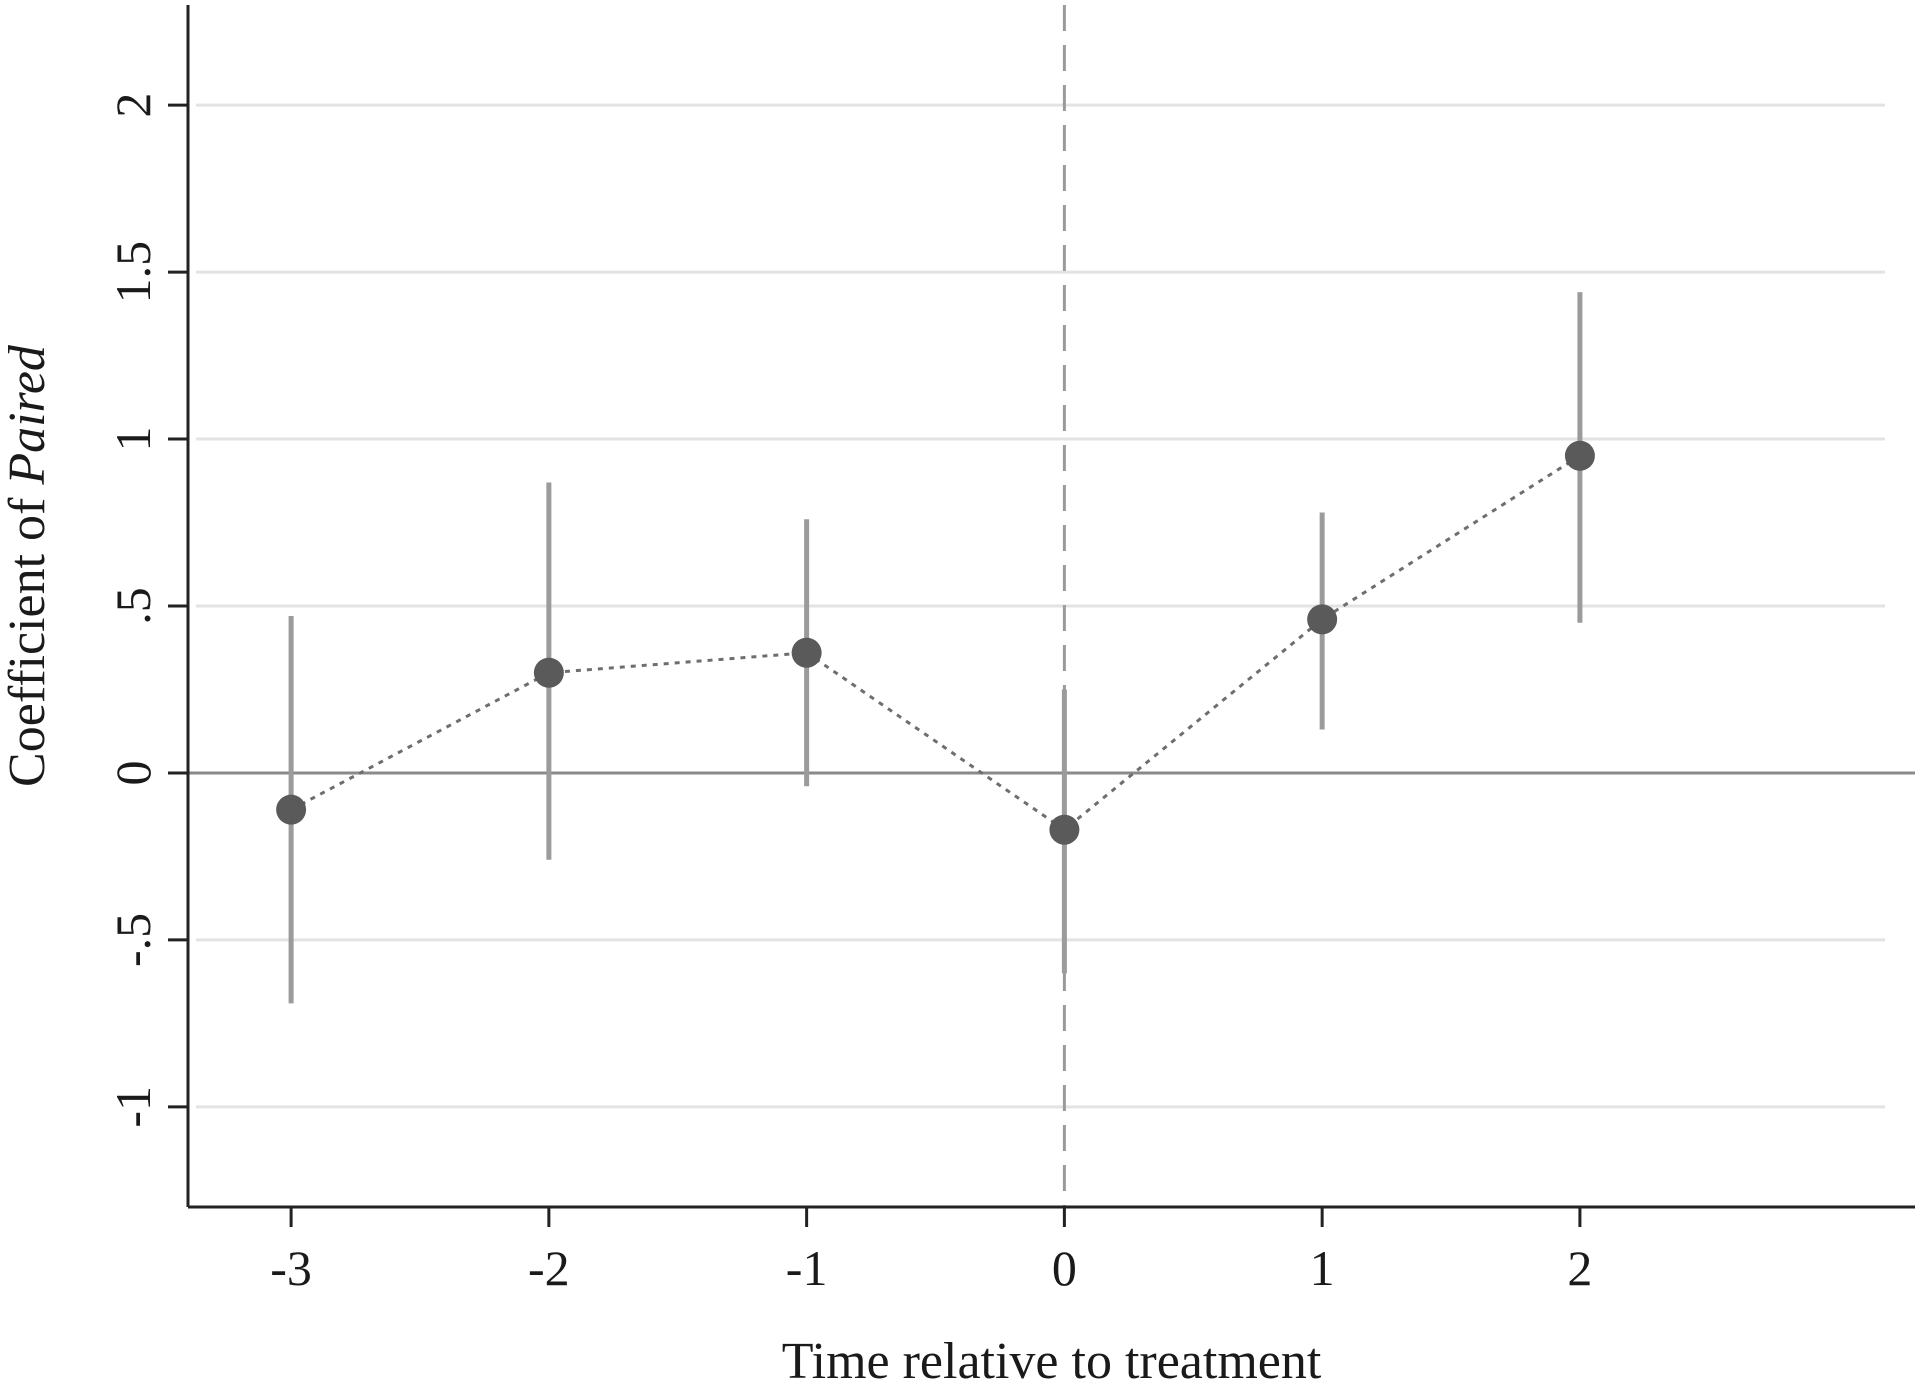 Image resolution: width=1920 pixels, height=1387 pixels. What do you see at coordinates (807, 1268) in the screenshot?
I see `x-tick-label: -1` at bounding box center [807, 1268].